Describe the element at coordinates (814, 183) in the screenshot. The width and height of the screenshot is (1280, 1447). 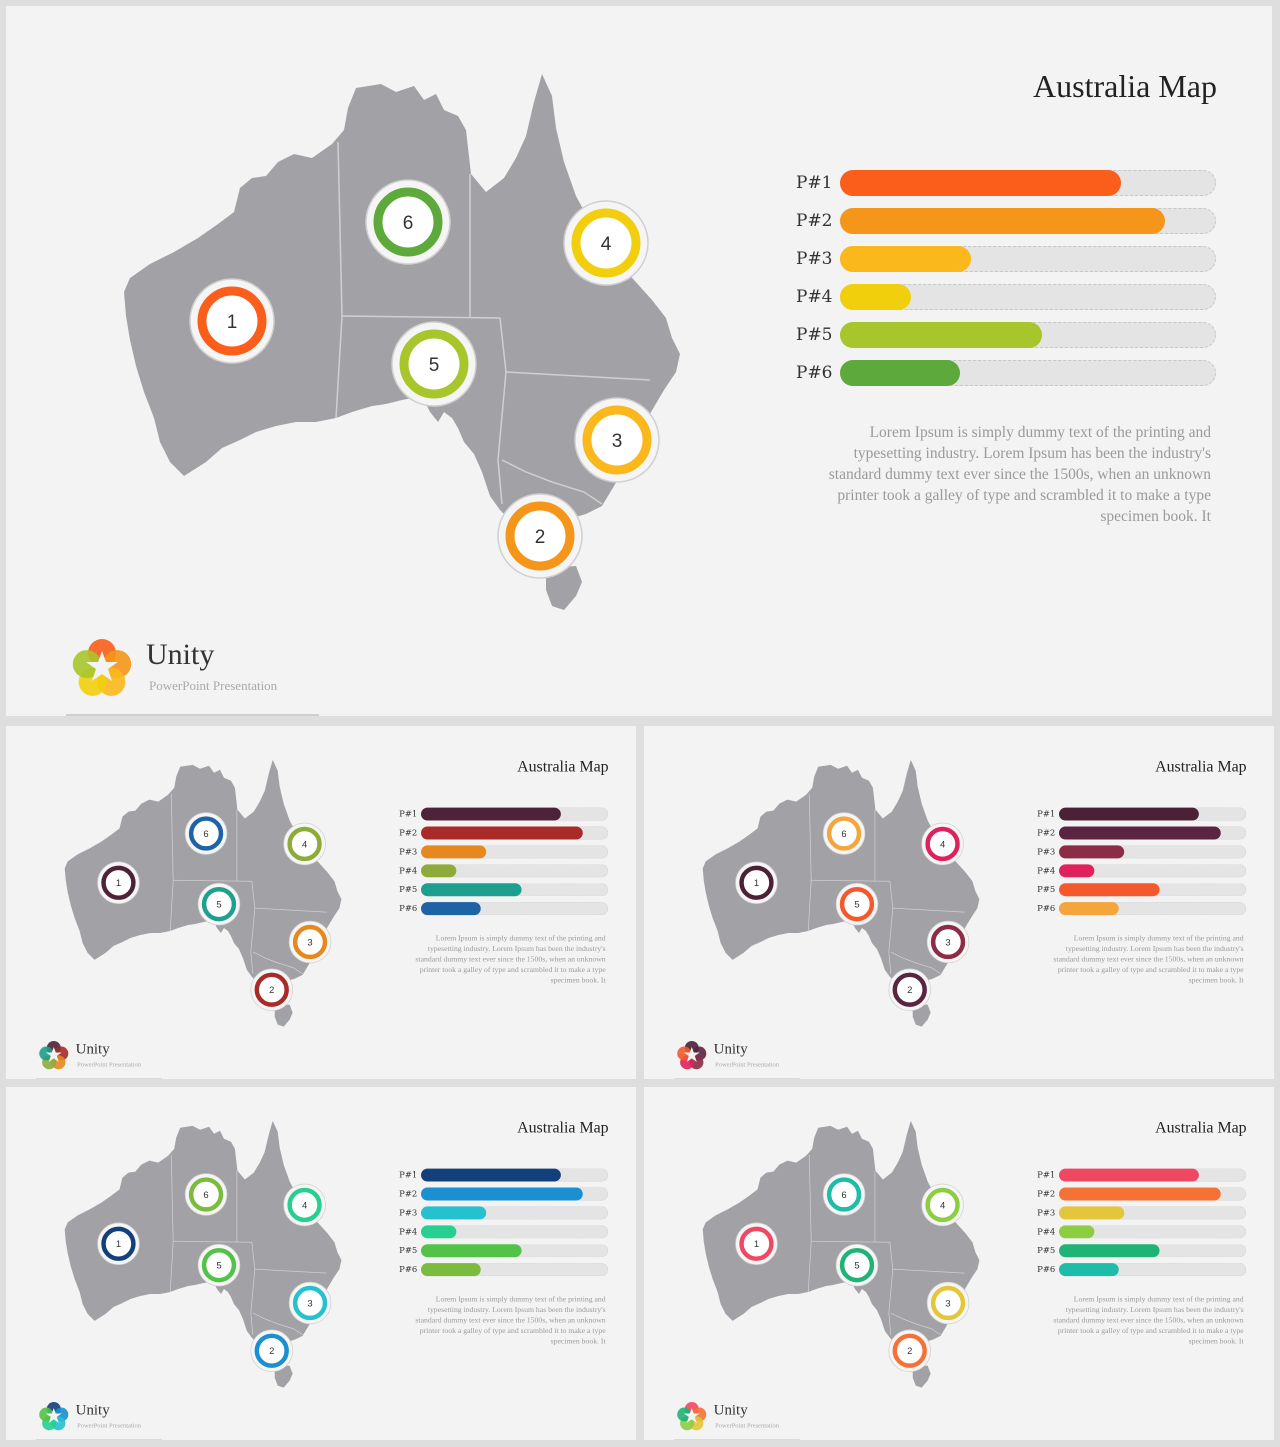
I see `bar-label: P#1` at that location.